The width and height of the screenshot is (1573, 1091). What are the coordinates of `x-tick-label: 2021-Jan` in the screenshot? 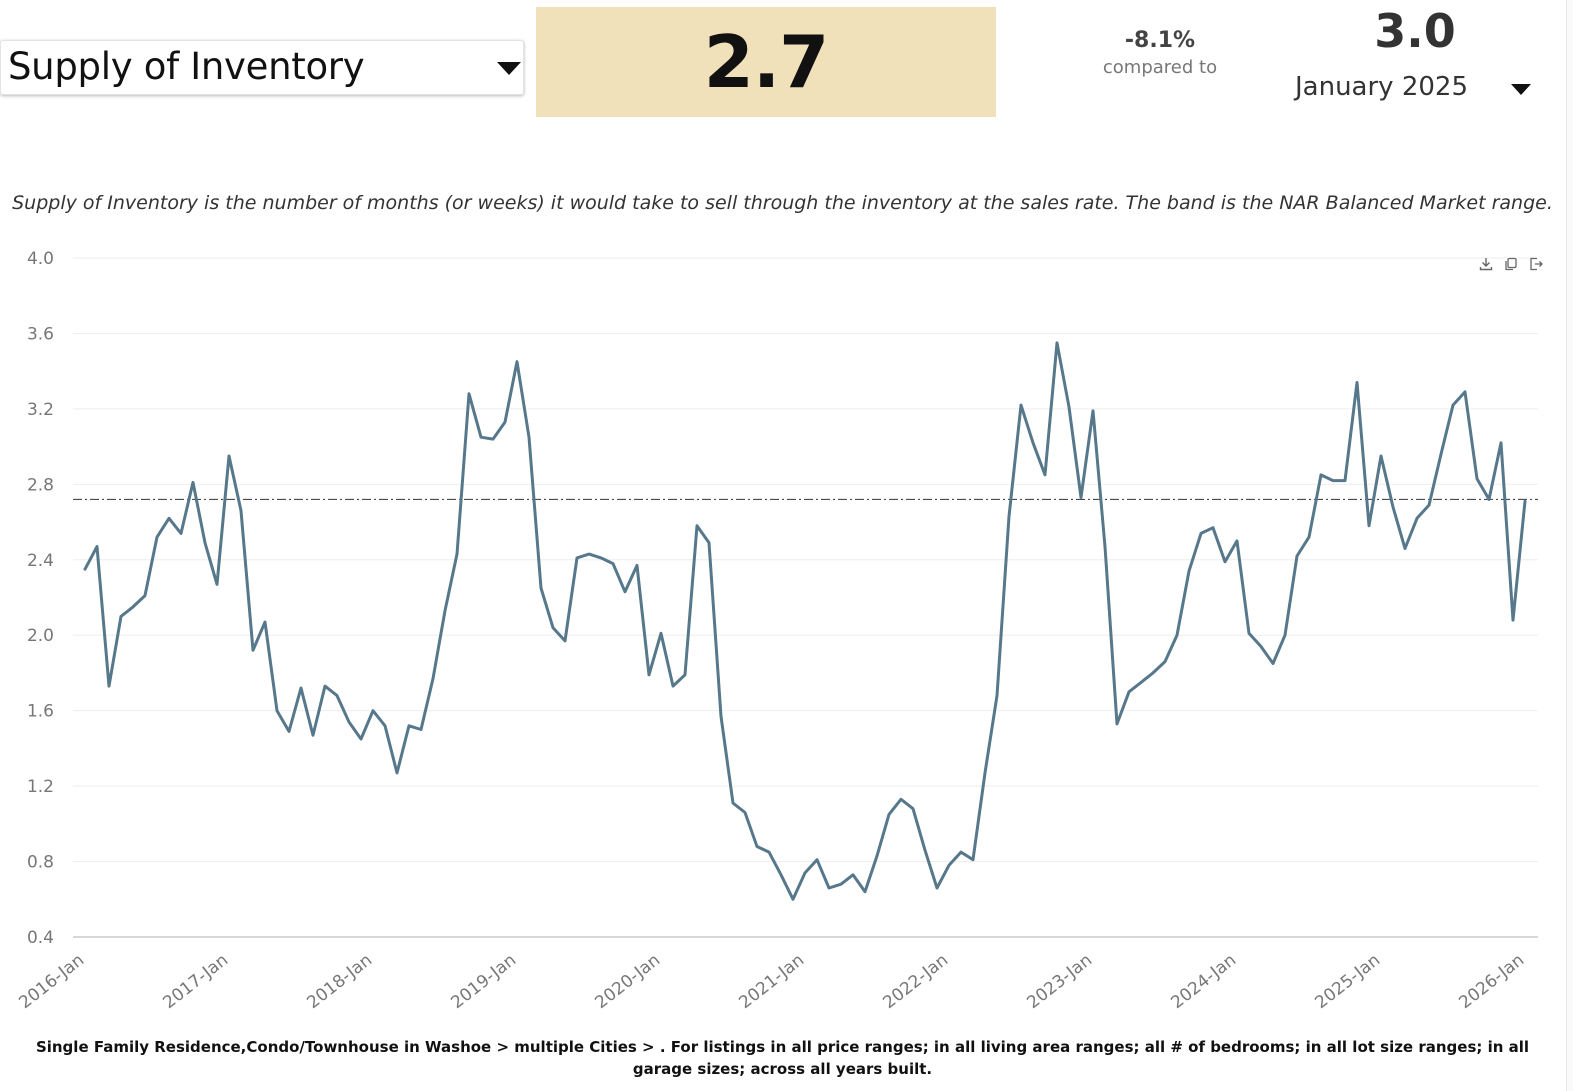 It's located at (771, 981).